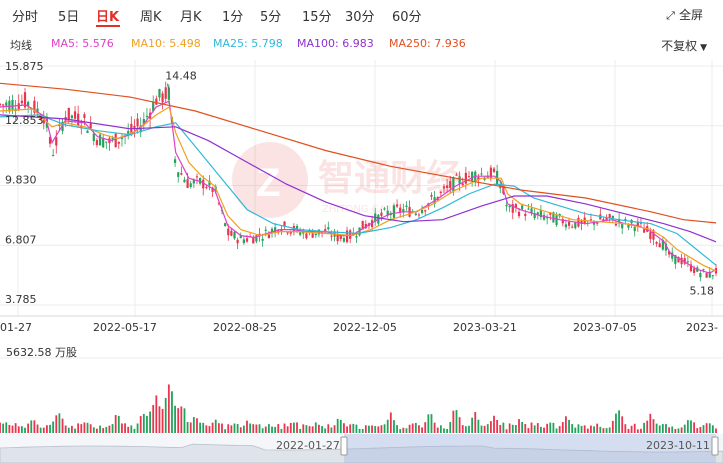 This screenshot has width=723, height=463. What do you see at coordinates (684, 14) in the screenshot?
I see `fullscreen-button: ⤢ 全屏` at bounding box center [684, 14].